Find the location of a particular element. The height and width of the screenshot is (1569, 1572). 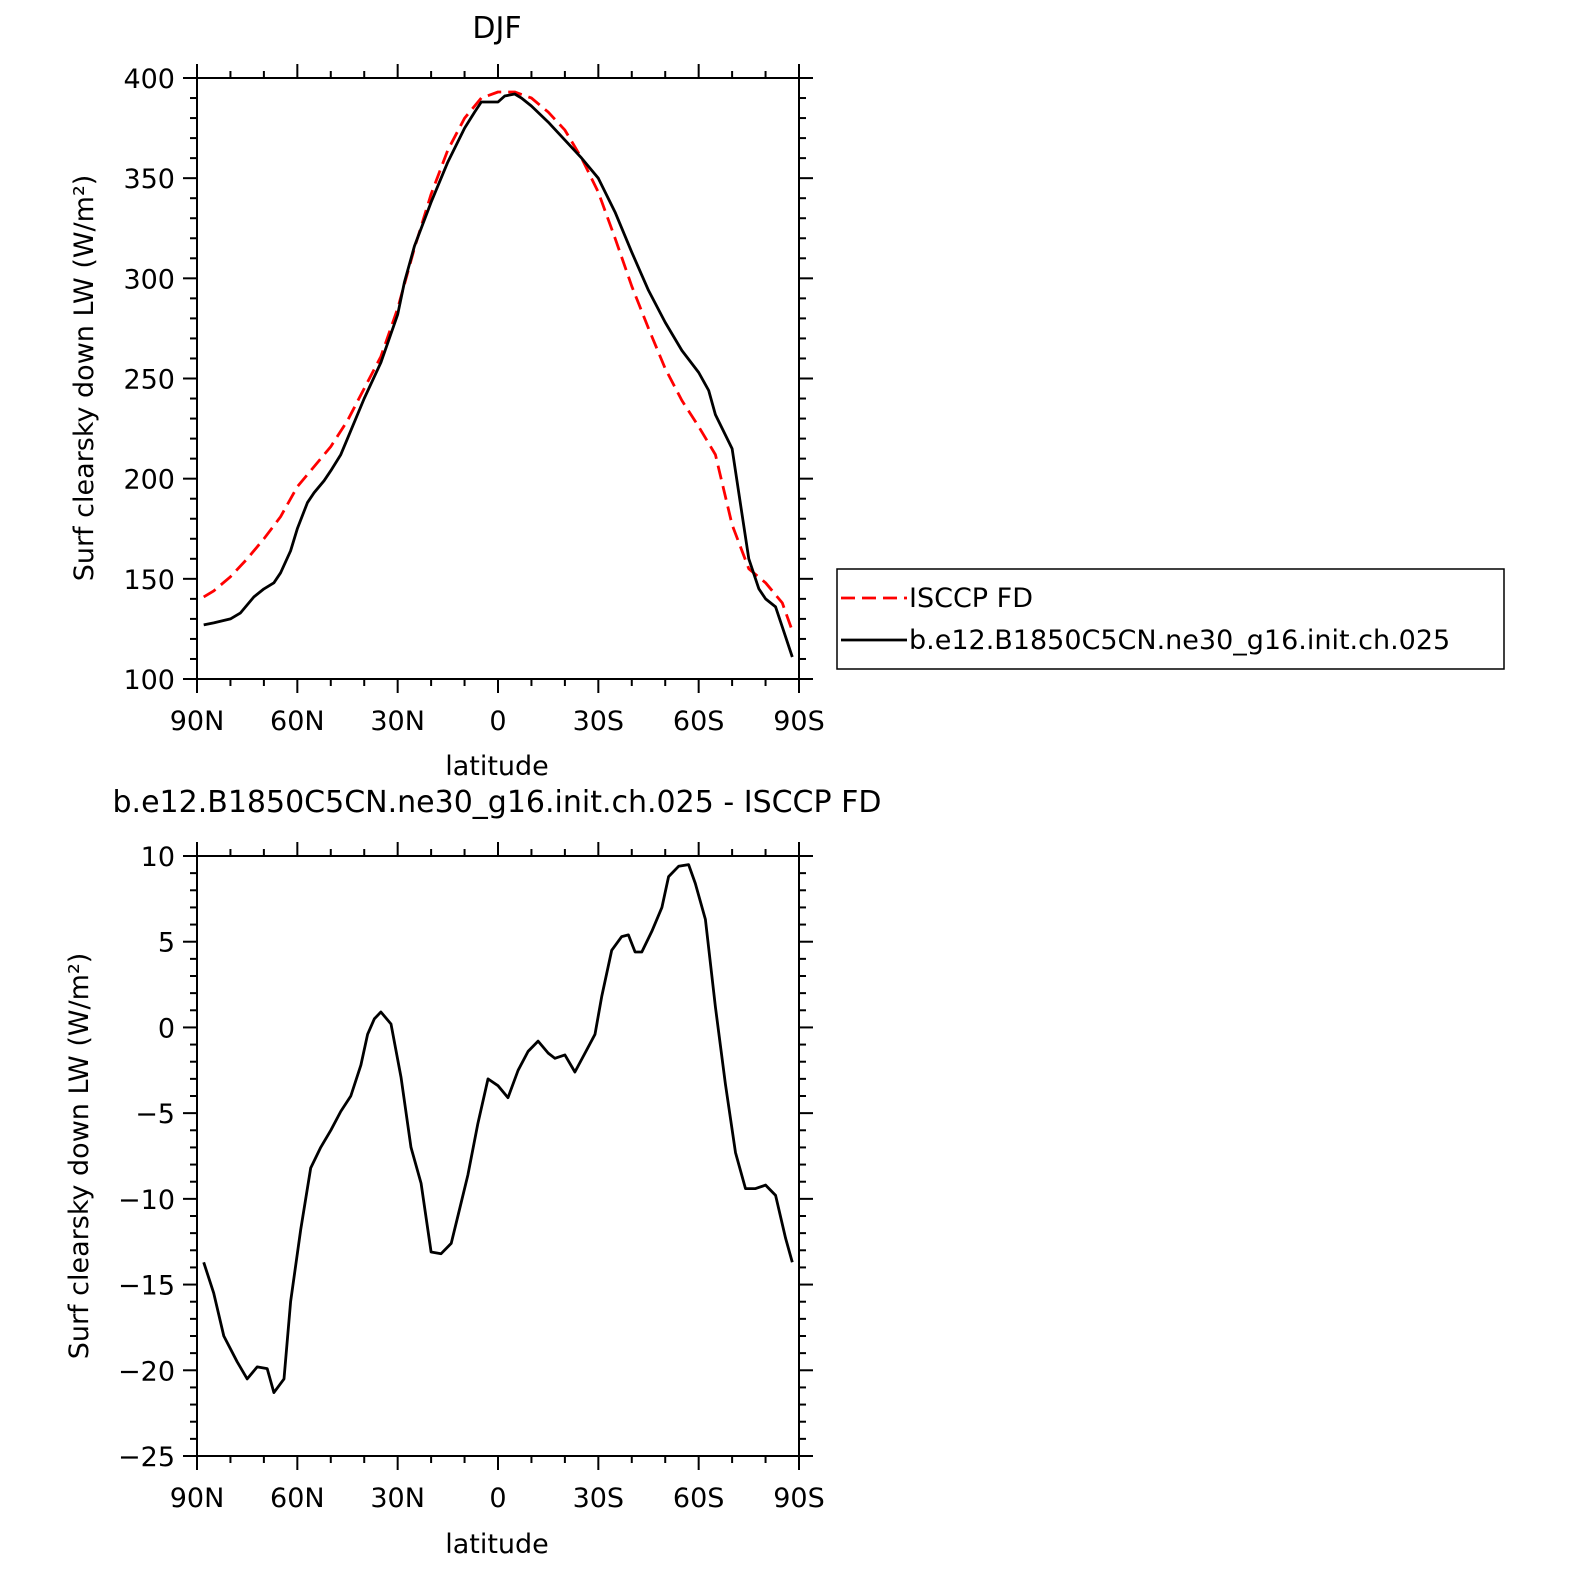

top-chart-title: DJF is located at coordinates (496, 28).